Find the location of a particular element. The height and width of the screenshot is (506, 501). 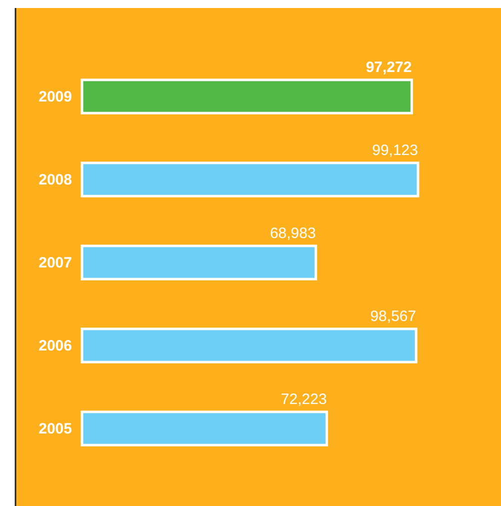

data-label: 68,983 is located at coordinates (293, 233).